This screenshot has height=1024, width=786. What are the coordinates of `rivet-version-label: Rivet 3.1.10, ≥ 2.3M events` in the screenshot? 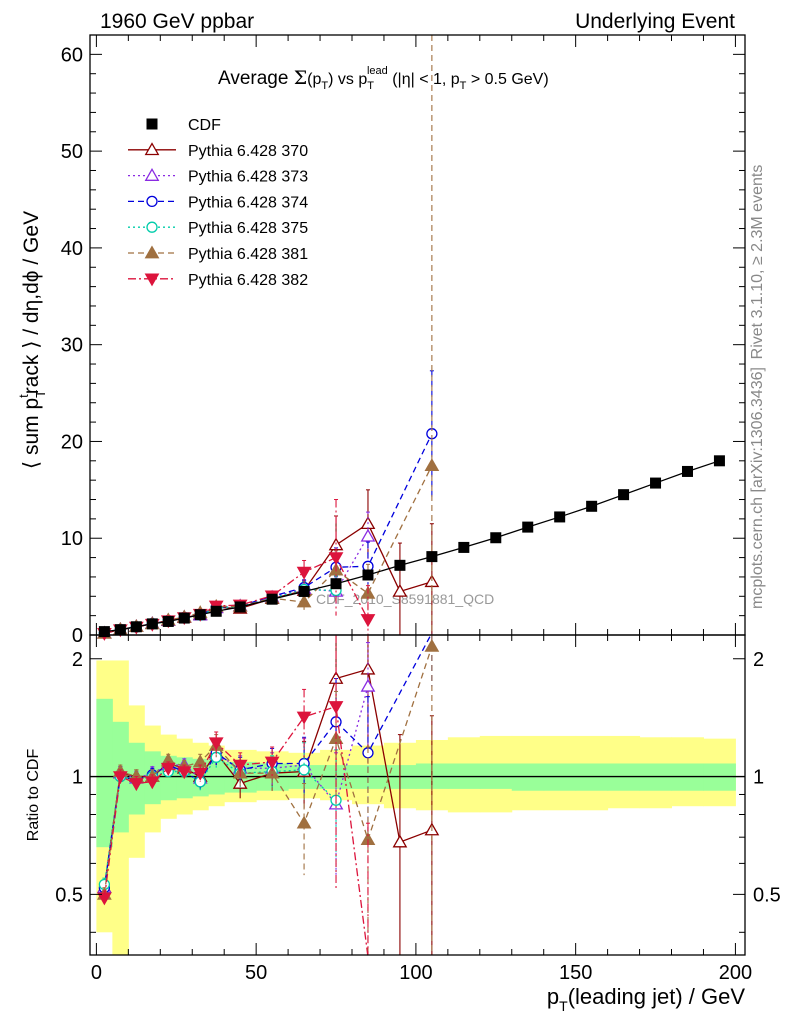 It's located at (757, 262).